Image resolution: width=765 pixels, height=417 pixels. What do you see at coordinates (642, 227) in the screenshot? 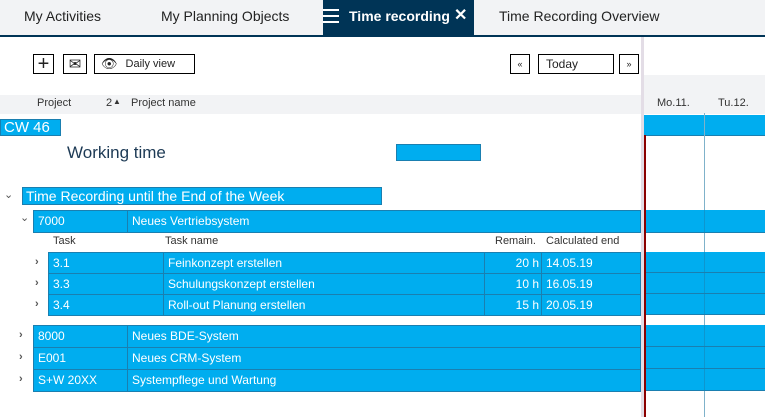
I see `pane-splitter` at bounding box center [642, 227].